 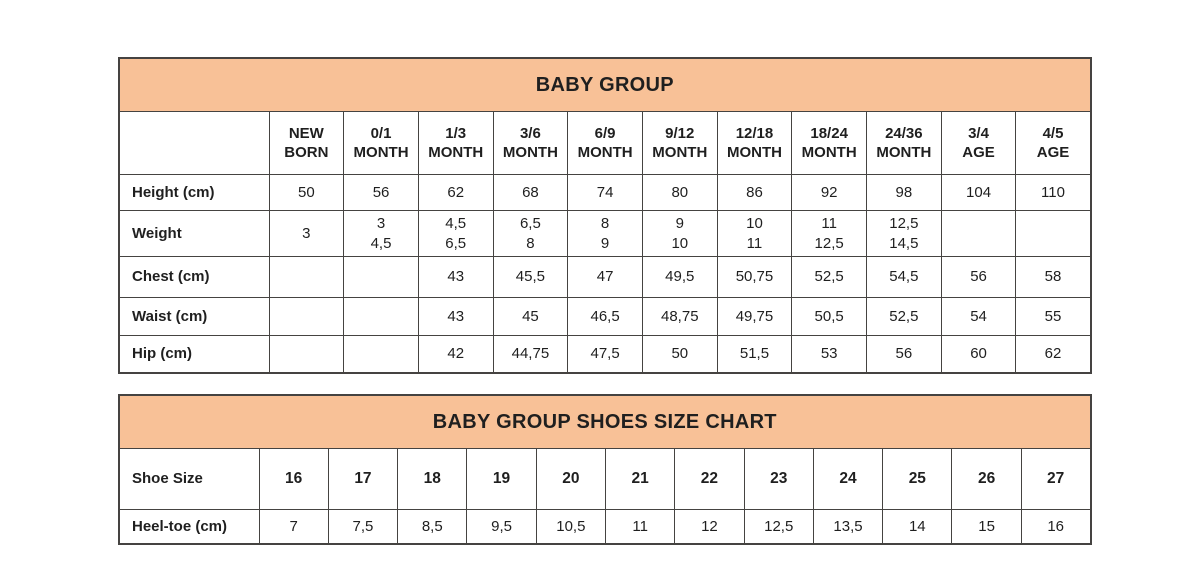 I want to click on data-cell: 12, so click(x=709, y=527).